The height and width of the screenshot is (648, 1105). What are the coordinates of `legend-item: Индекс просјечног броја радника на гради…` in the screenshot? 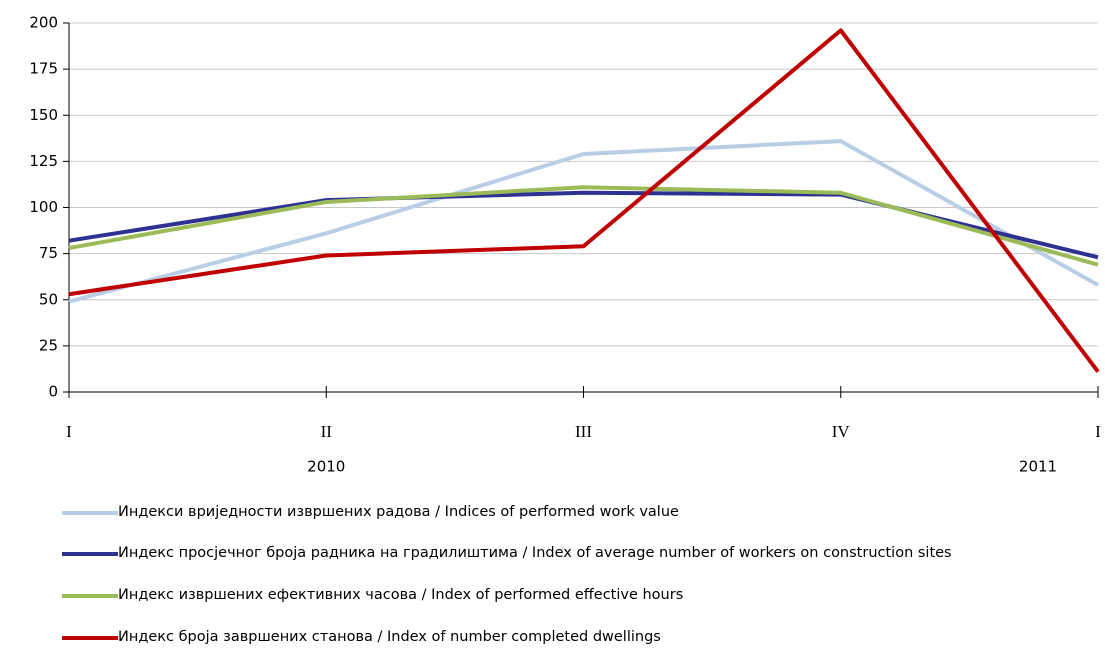 It's located at (567, 553).